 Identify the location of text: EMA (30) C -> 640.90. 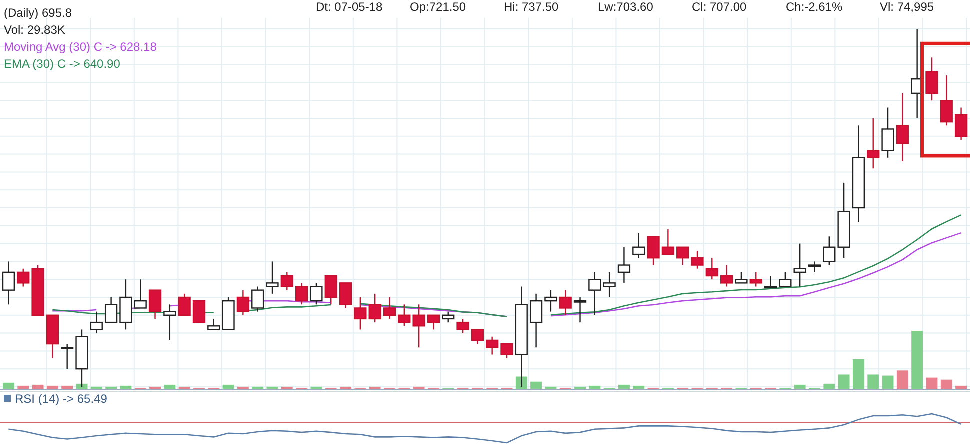
(62, 64).